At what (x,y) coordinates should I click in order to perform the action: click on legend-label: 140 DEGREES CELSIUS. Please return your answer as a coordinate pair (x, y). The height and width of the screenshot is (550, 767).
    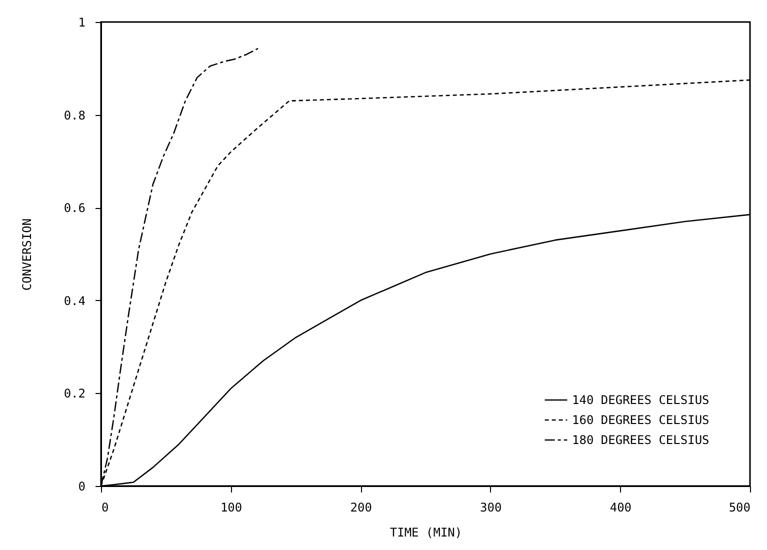
    Looking at the image, I should click on (641, 400).